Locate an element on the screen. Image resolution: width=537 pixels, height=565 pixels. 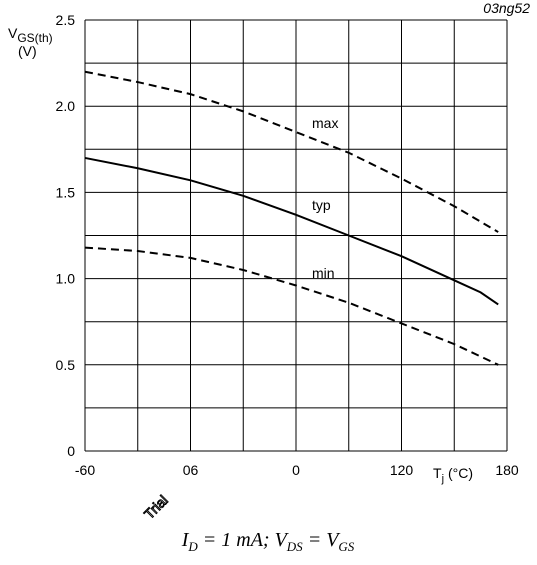
figure-code: 03ng52 is located at coordinates (506, 8).